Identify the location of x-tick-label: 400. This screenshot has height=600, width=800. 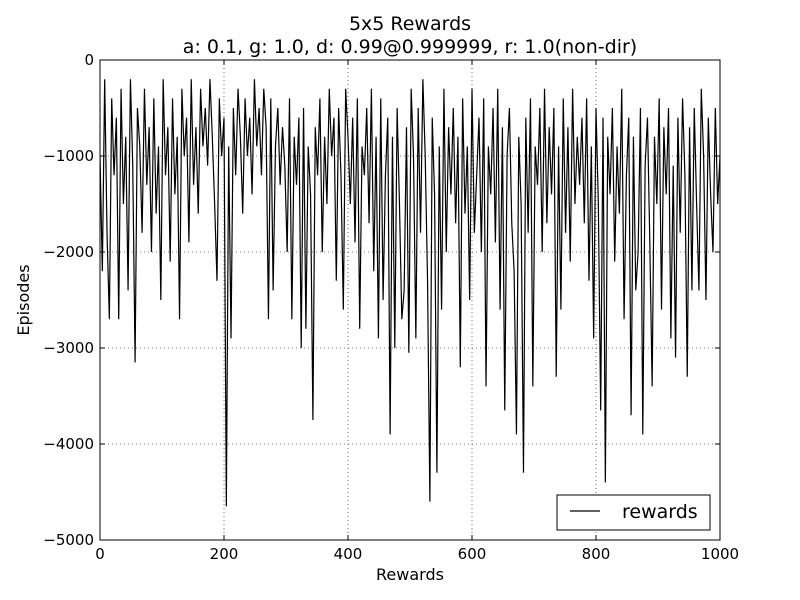
(348, 554).